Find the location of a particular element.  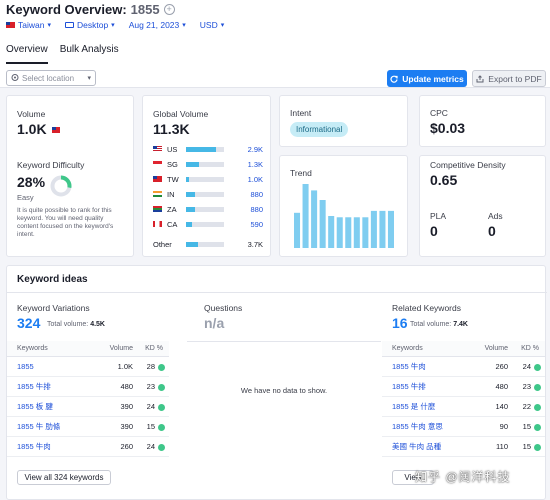

date-filter: Aug 21, 2023 ▾ is located at coordinates (157, 25).